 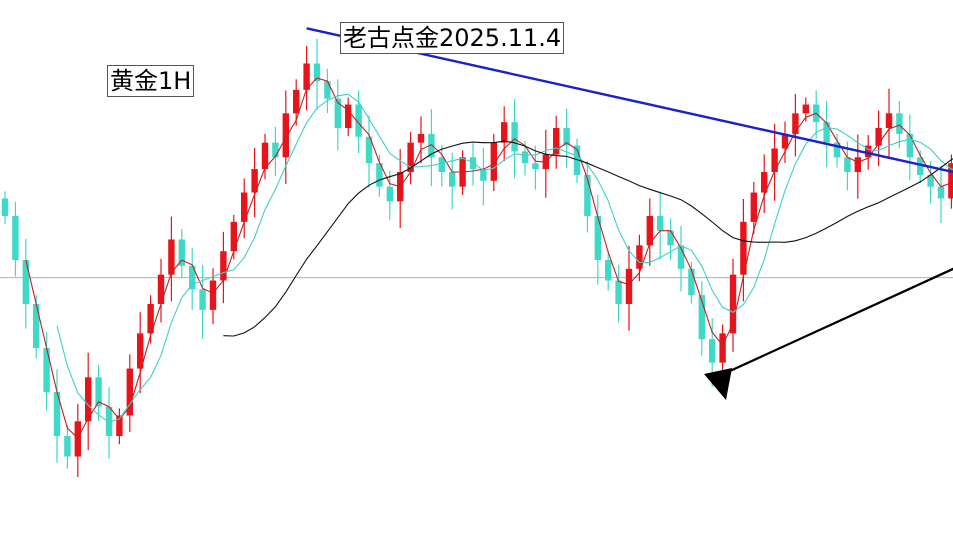 What do you see at coordinates (718, 384) in the screenshot?
I see `down-arrow-head` at bounding box center [718, 384].